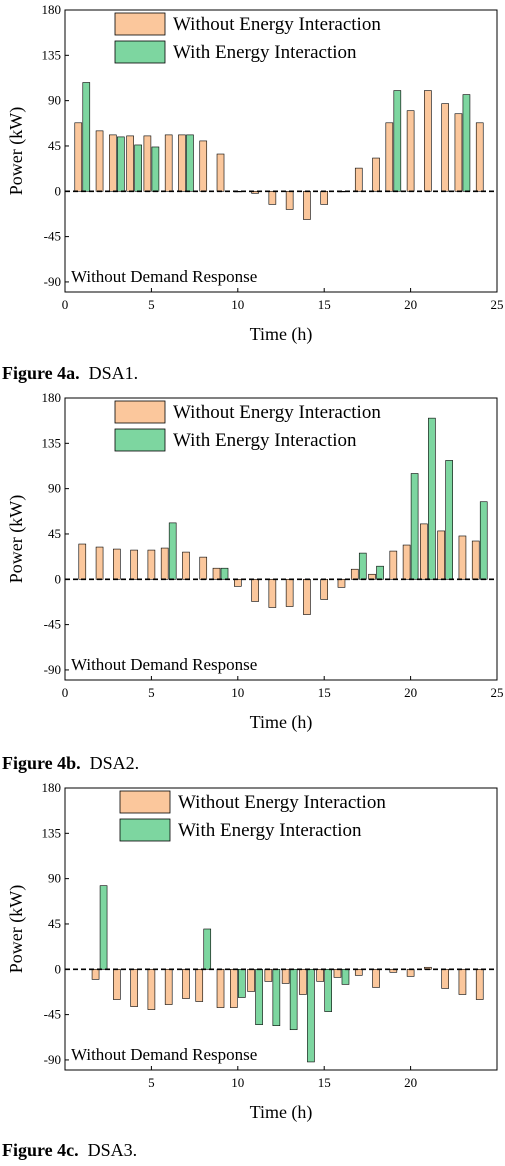  What do you see at coordinates (54, 878) in the screenshot?
I see `y-tick-label: 90` at bounding box center [54, 878].